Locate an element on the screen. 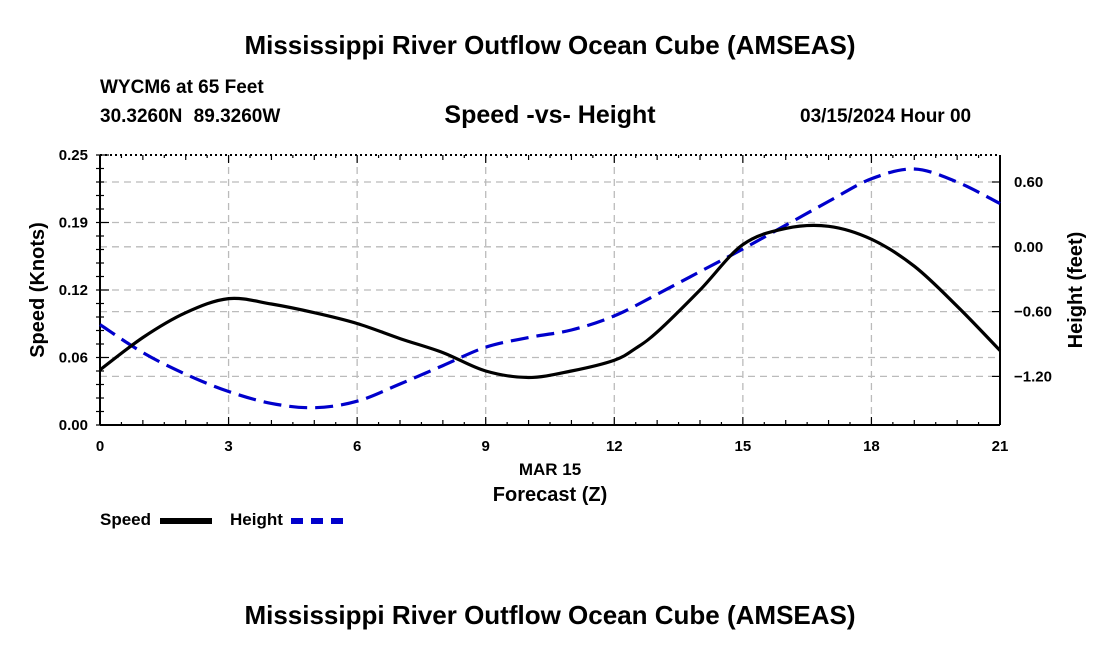 Image resolution: width=1100 pixels, height=650 pixels. y2-axis-title: Height (feet) is located at coordinates (1076, 290).